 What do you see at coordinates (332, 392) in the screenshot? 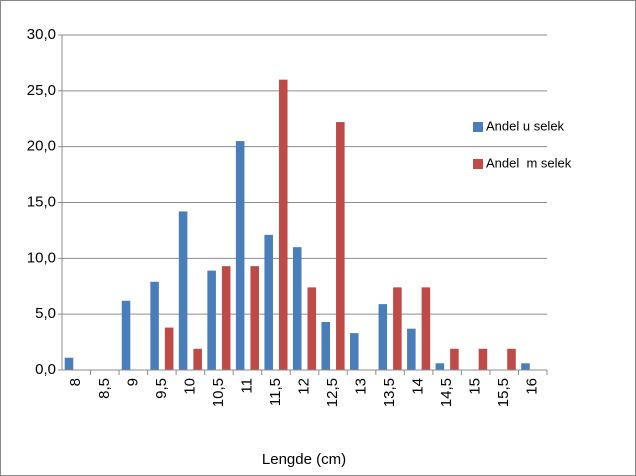
I see `x-tick-label: 12,5` at bounding box center [332, 392].